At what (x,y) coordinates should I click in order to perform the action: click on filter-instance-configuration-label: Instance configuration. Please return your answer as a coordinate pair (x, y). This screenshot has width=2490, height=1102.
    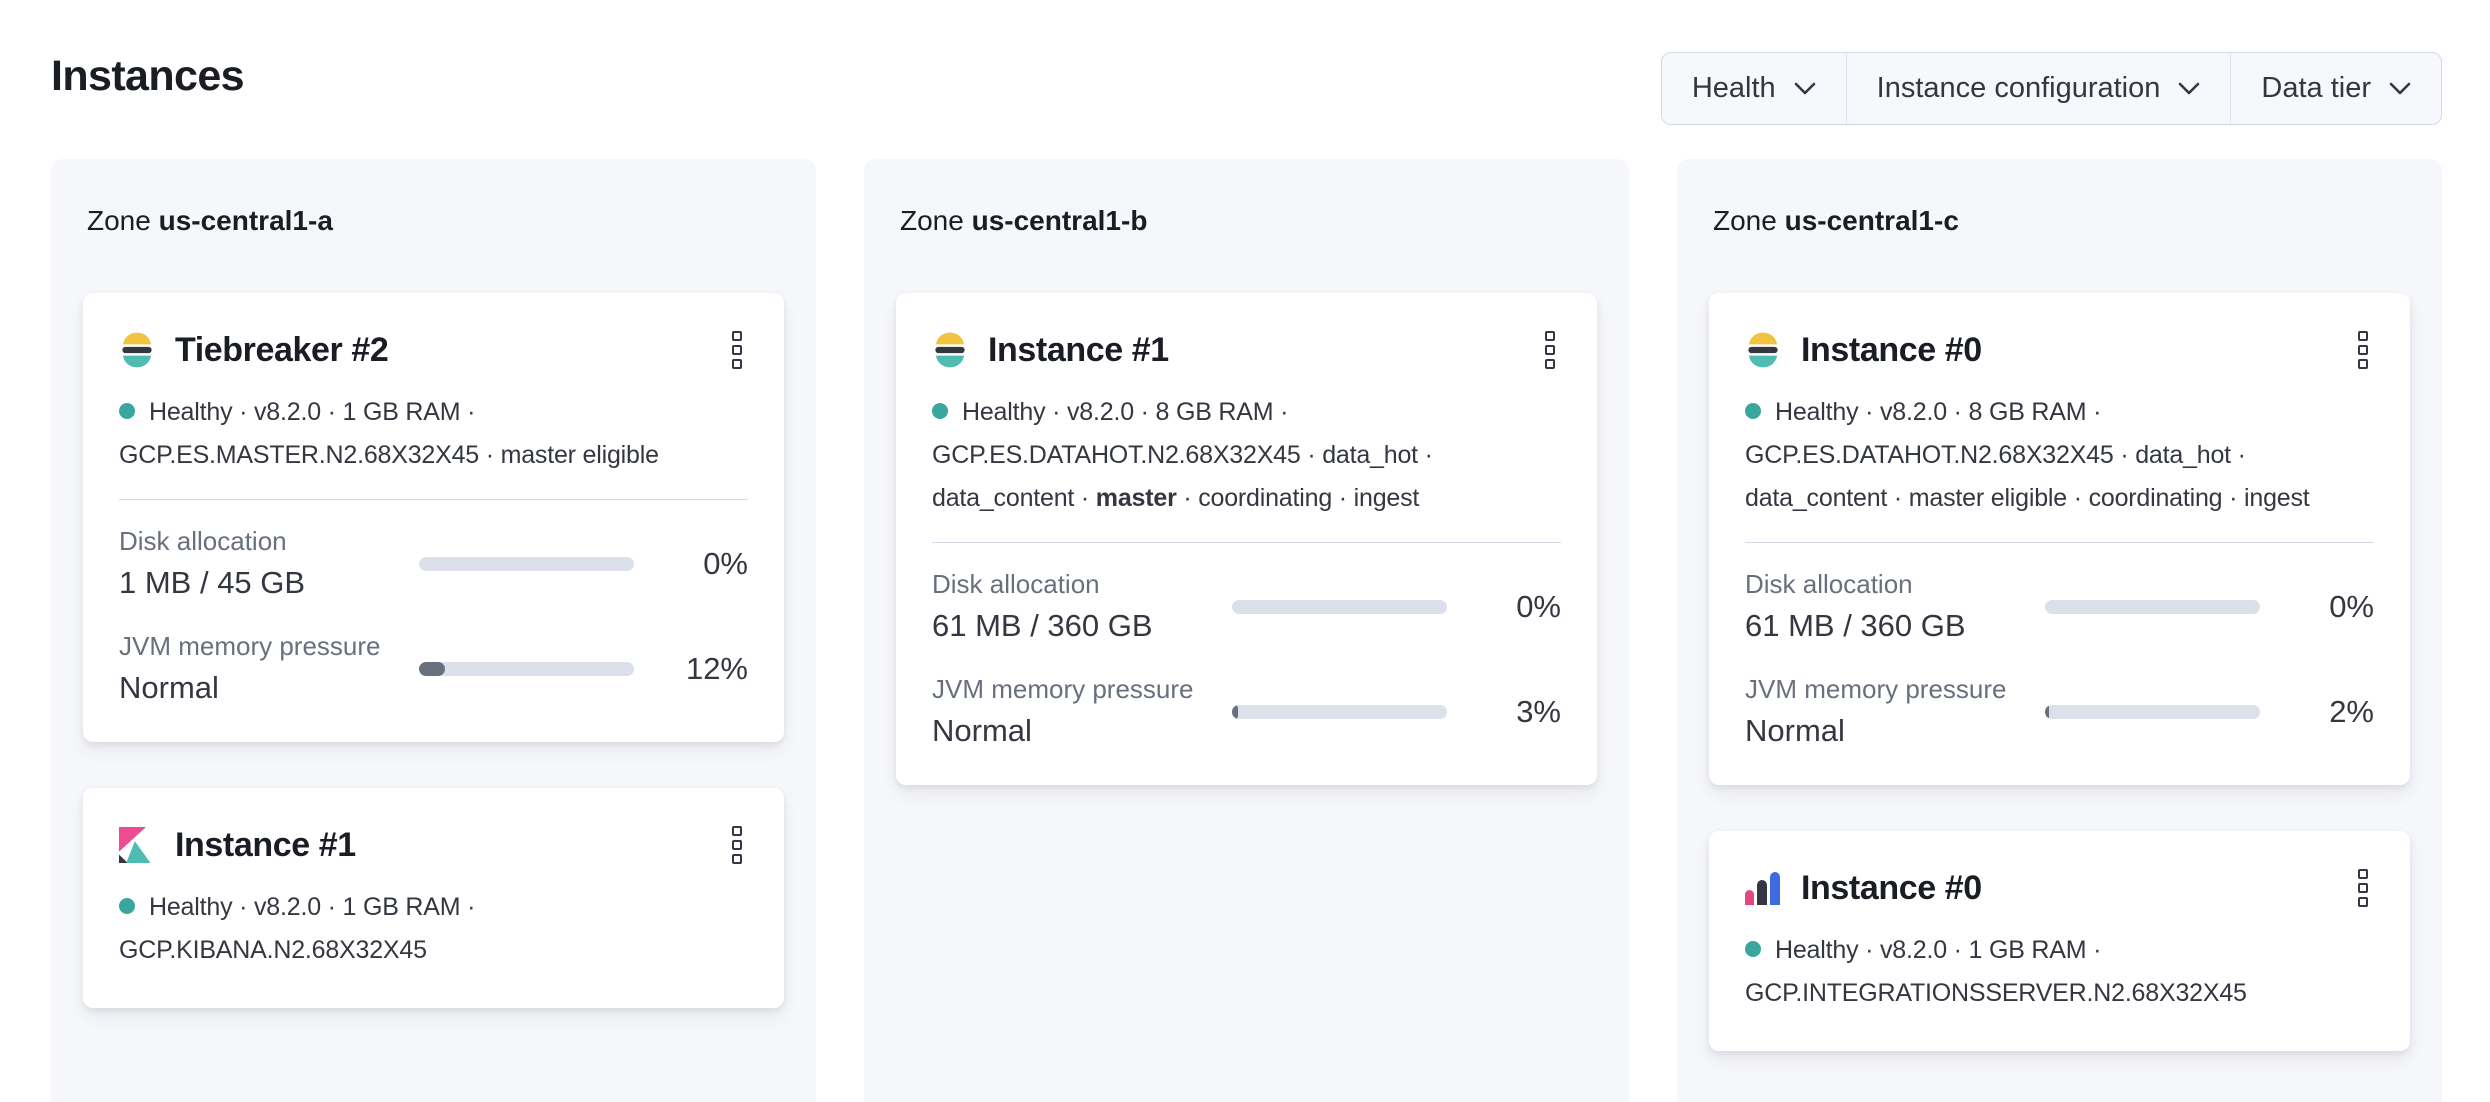
    Looking at the image, I should click on (2018, 88).